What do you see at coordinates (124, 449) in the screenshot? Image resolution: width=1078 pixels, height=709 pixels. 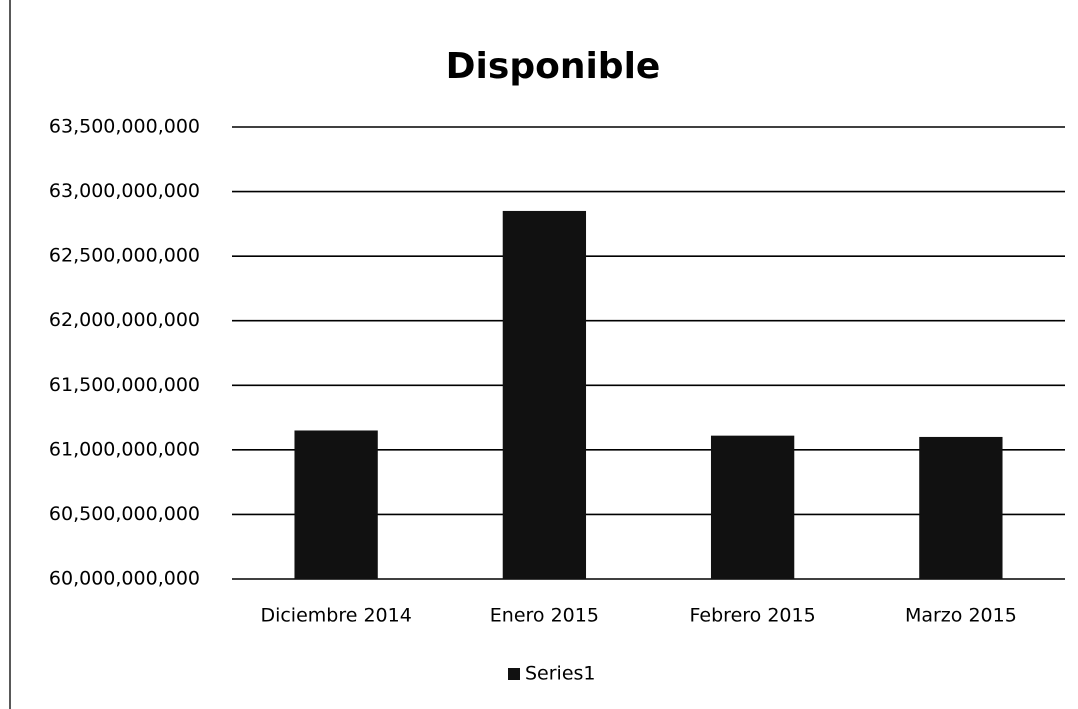 I see `y-tick-label: 61,000,000,000` at bounding box center [124, 449].